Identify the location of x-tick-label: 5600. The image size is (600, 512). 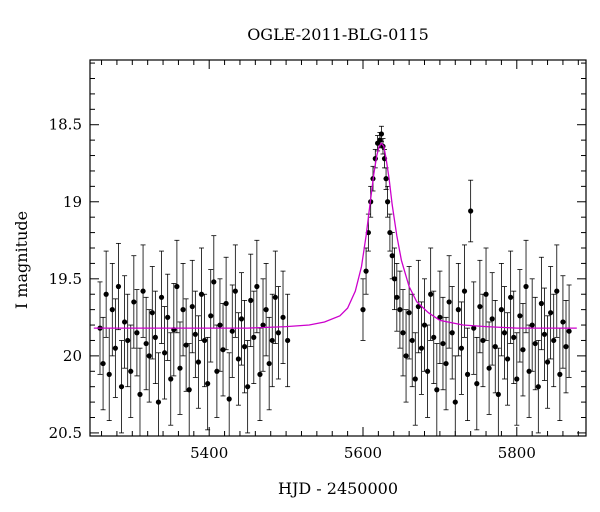
(363, 453).